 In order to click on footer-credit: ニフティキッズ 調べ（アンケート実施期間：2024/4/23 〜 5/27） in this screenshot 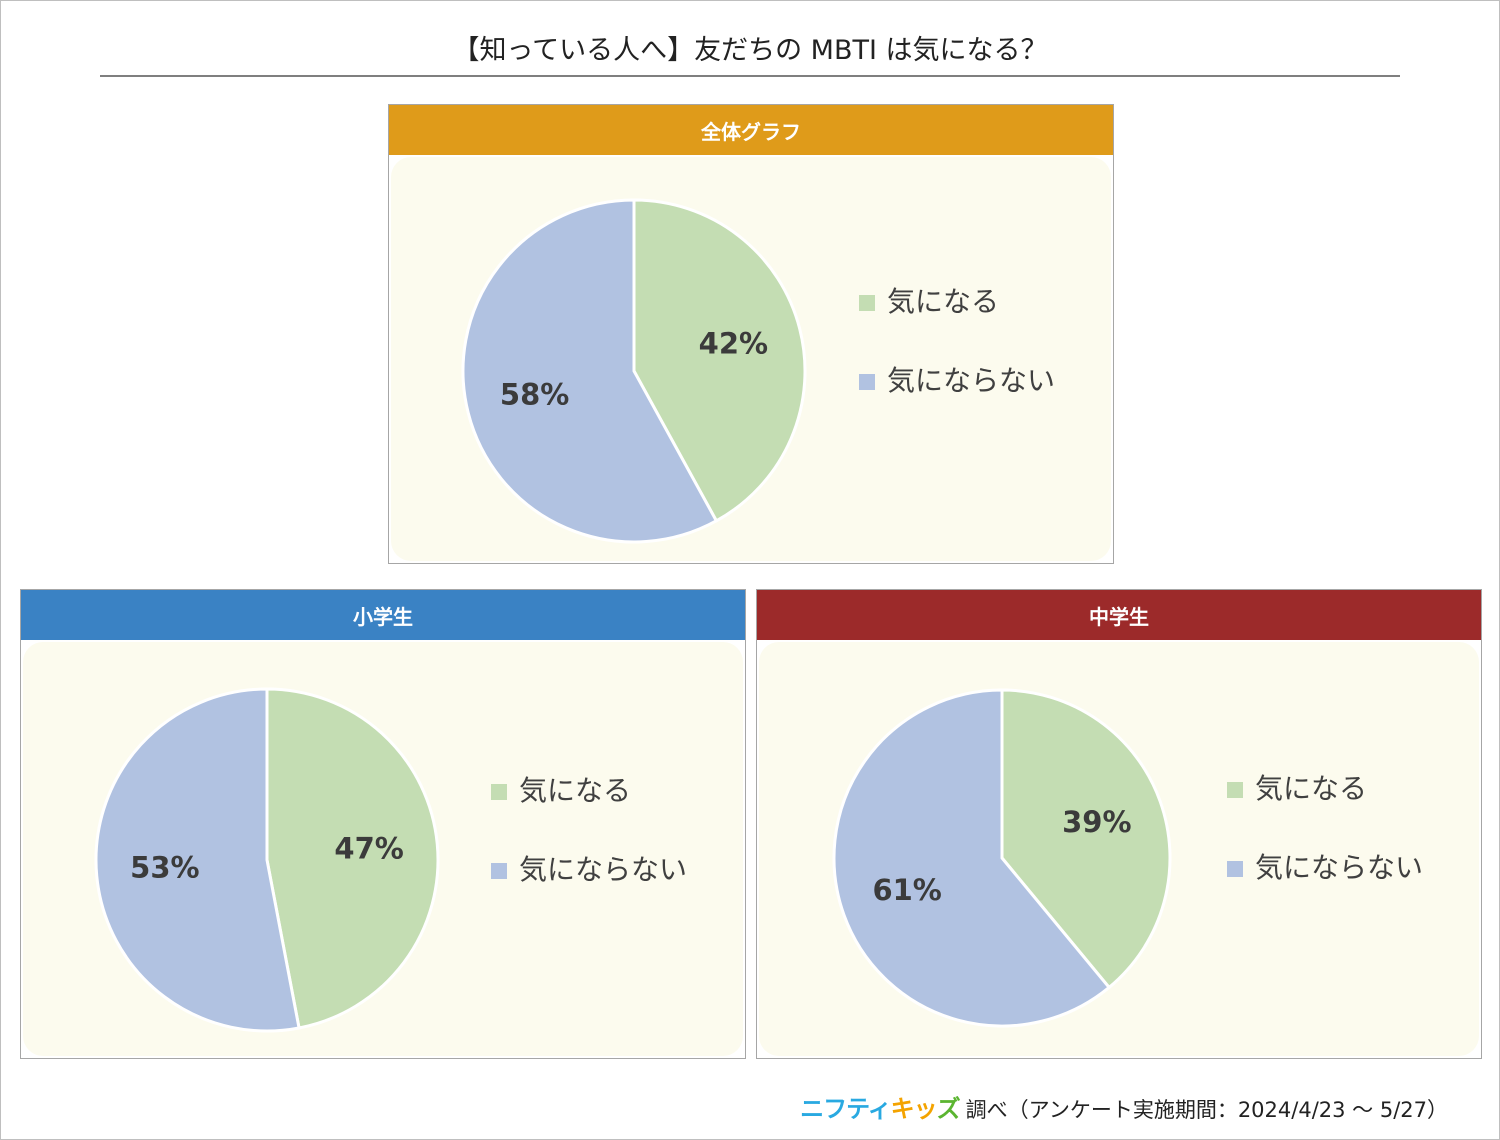, I will do `click(1124, 1106)`.